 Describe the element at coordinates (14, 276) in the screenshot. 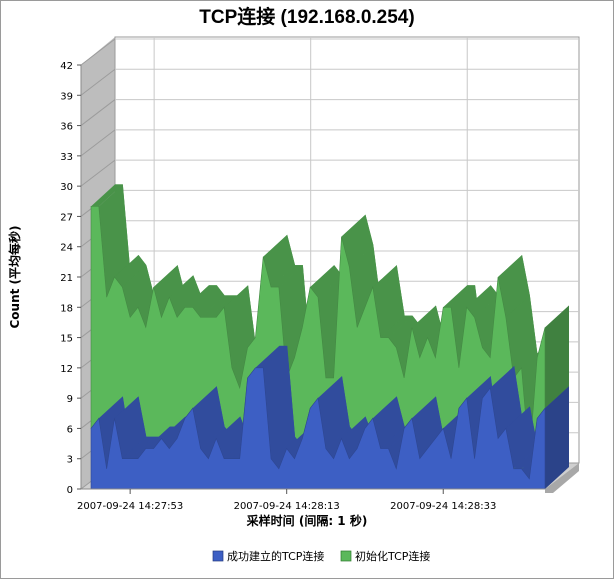

I see `y-axis-label: Count (平均每秒)` at that location.